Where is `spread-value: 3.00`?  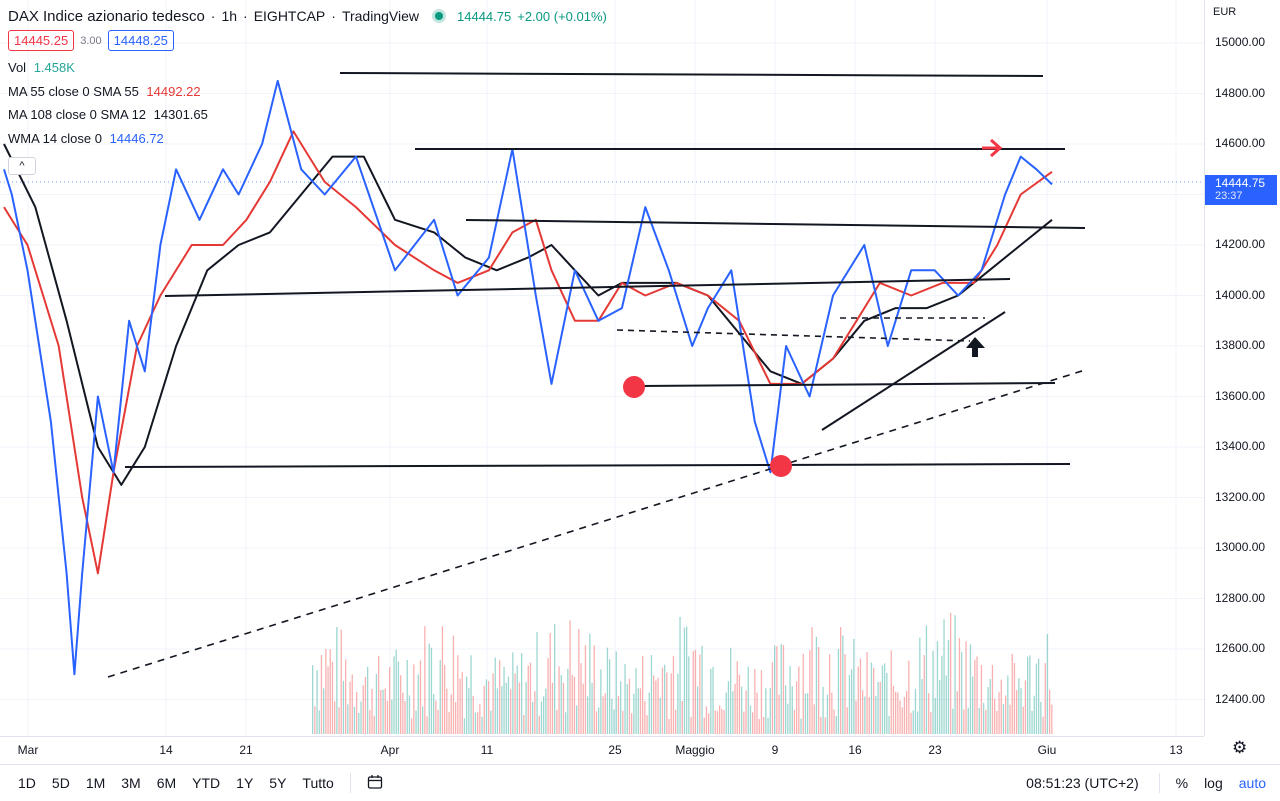 spread-value: 3.00 is located at coordinates (91, 40).